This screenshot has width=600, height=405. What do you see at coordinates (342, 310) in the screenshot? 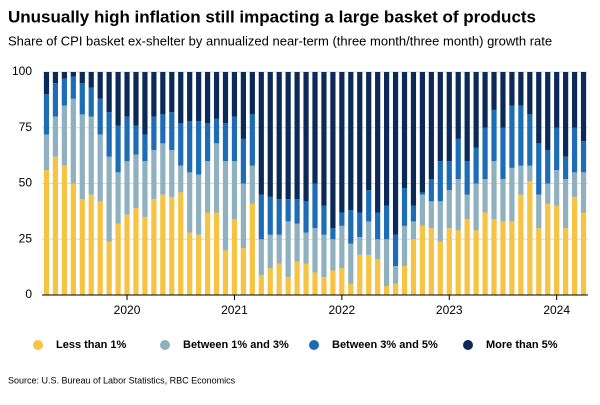
I see `x-tick-label: 2022` at bounding box center [342, 310].